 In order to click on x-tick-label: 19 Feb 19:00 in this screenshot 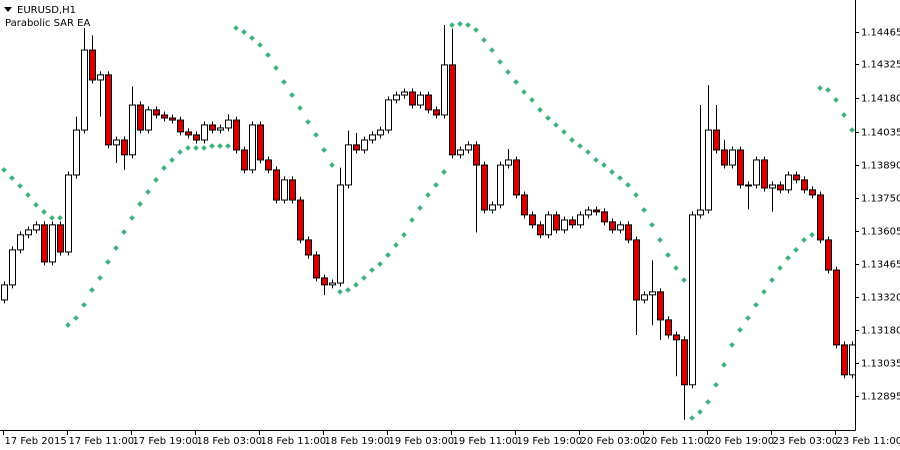, I will do `click(550, 441)`.